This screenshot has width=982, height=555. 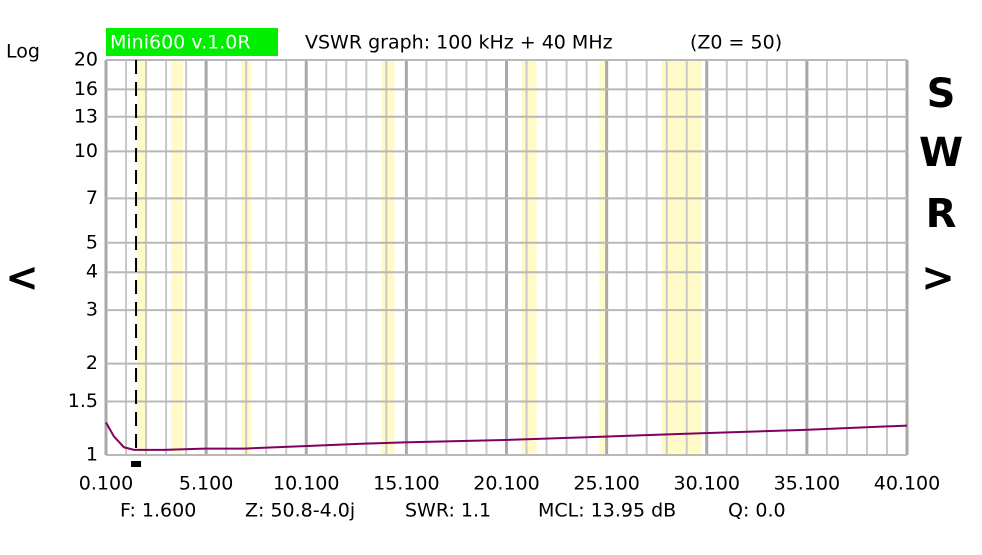 What do you see at coordinates (180, 43) in the screenshot?
I see `badge: Mini600 v.1.0R` at bounding box center [180, 43].